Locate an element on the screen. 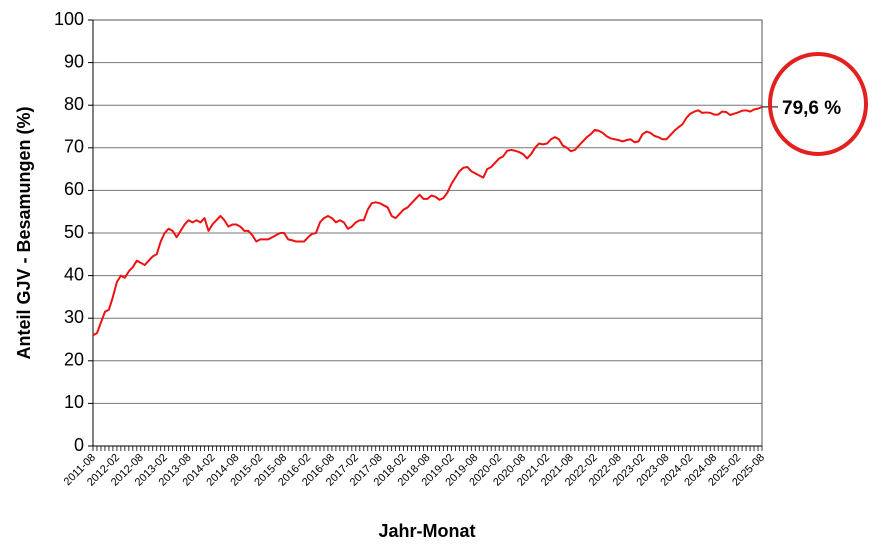 The width and height of the screenshot is (874, 545). y-tick-label: 0 is located at coordinates (79, 445).